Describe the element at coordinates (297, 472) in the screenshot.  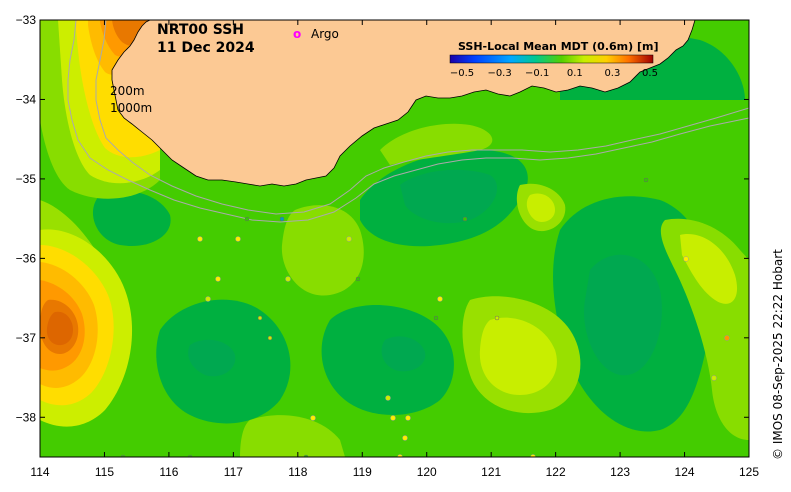
I see `x-tick-label: 118` at that location.